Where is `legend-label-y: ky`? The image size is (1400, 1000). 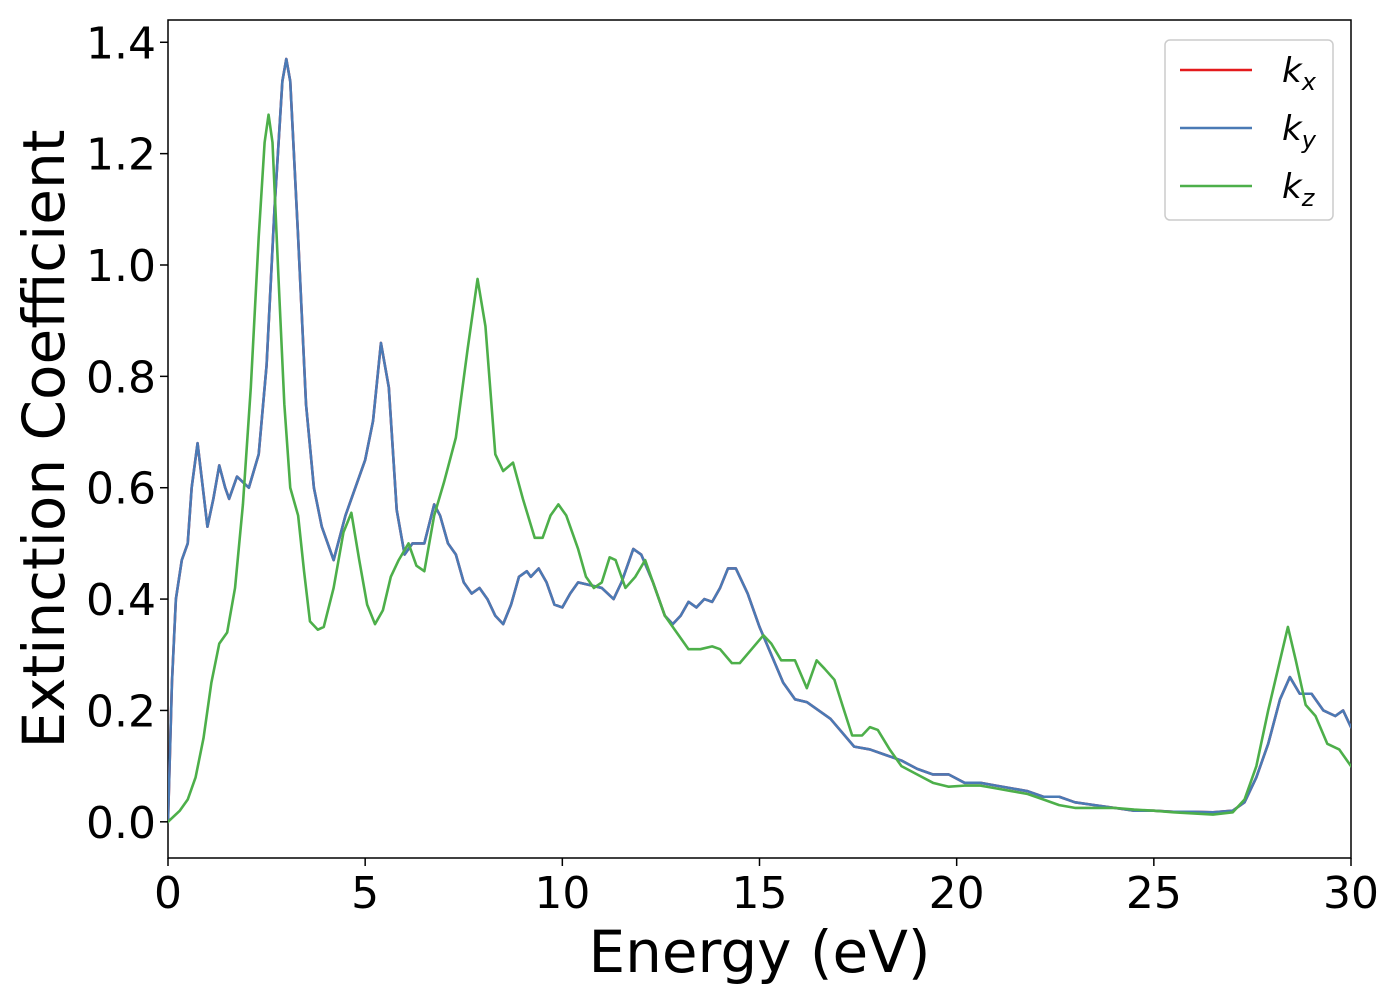
legend-label-y: ky is located at coordinates (1299, 131).